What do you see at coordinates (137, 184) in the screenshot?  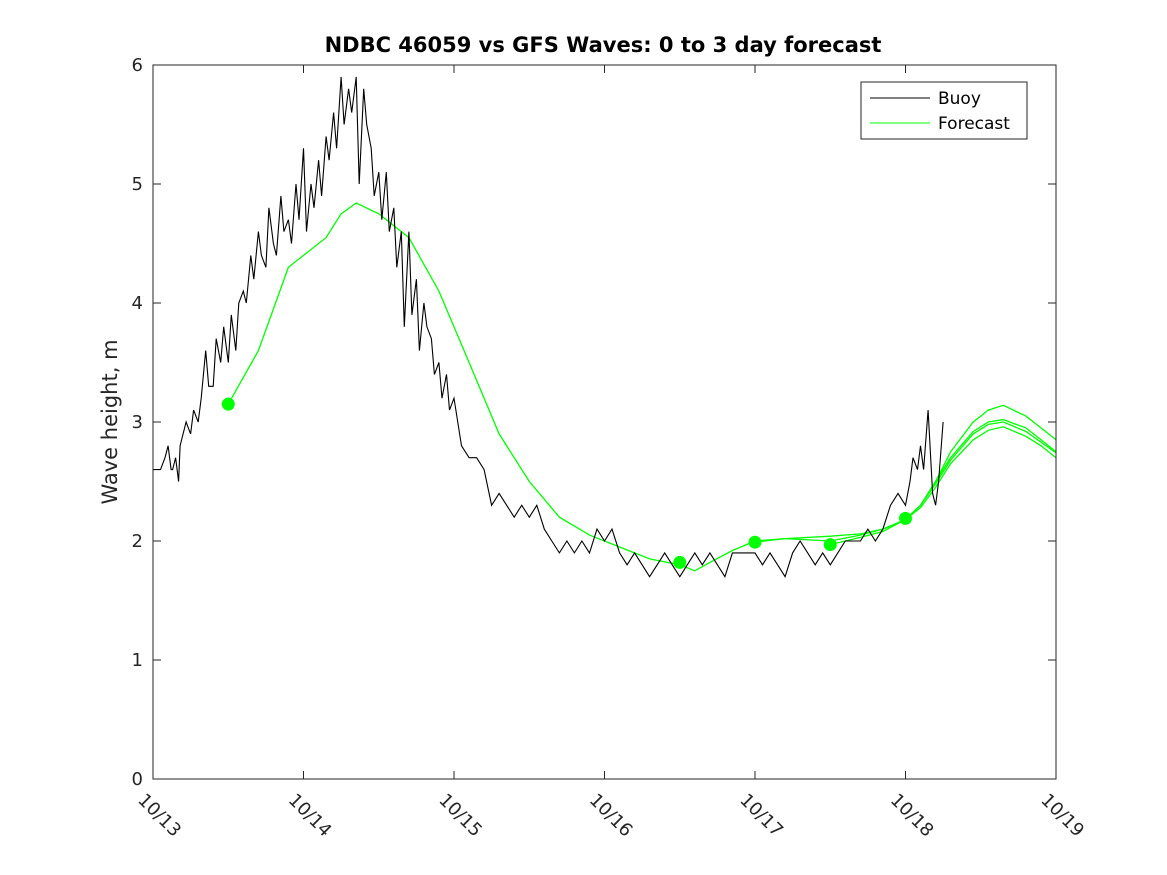 I see `y-tick-label: 5` at bounding box center [137, 184].